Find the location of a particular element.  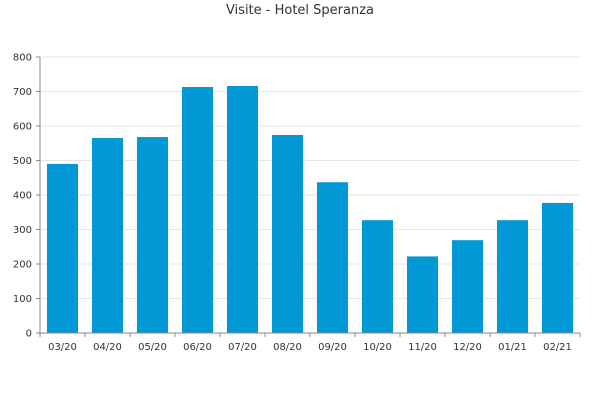

x-tick-label: 10/20 is located at coordinates (377, 347).